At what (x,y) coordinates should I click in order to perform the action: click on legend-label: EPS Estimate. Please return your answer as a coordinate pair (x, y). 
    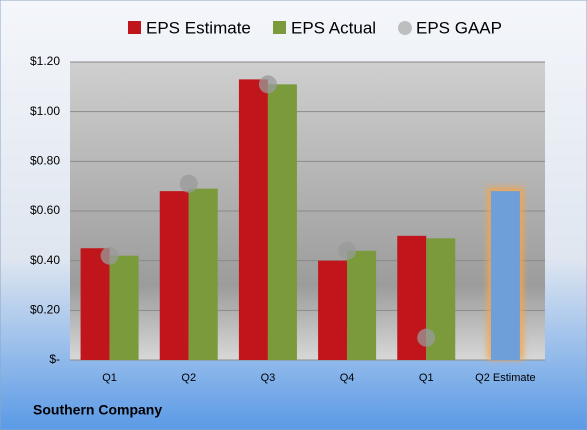
    Looking at the image, I should click on (198, 27).